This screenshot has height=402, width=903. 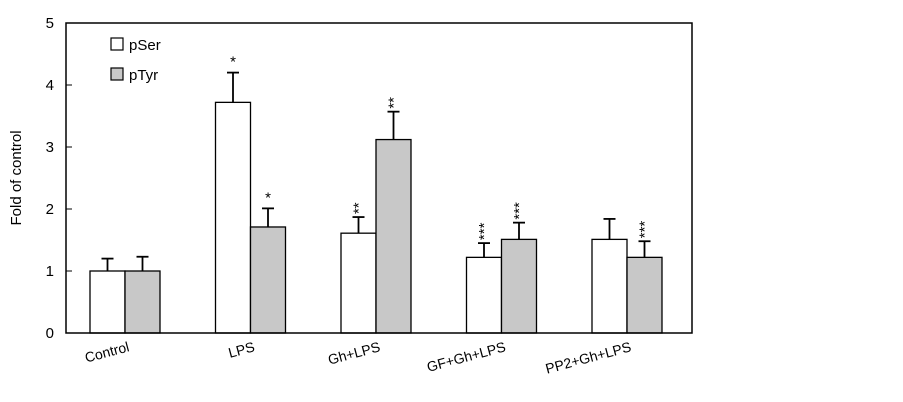 I want to click on x-category-label: GF+Gh+LPS, so click(x=466, y=356).